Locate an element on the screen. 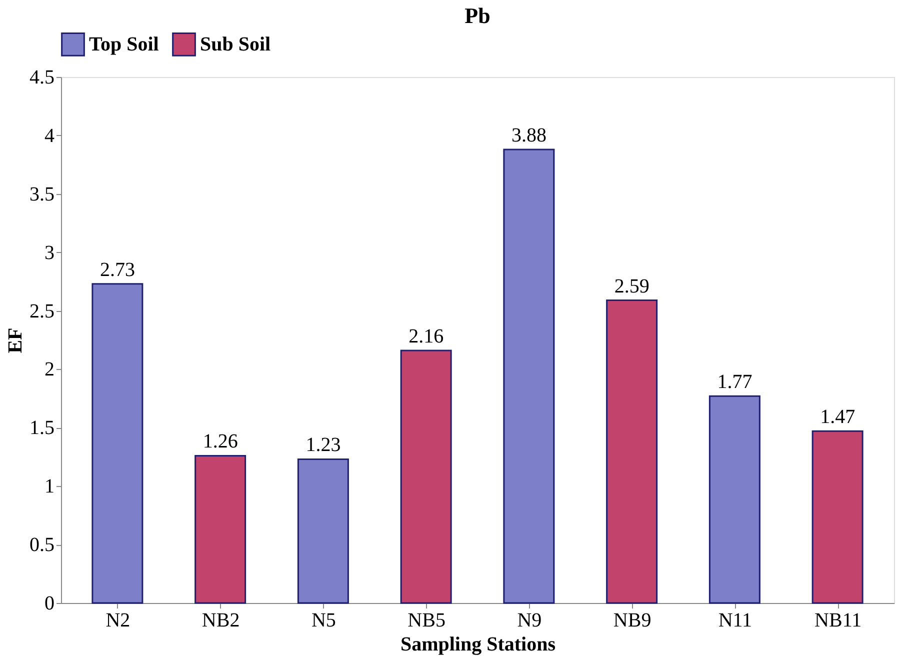  x-tick-label: NB2 is located at coordinates (221, 621).